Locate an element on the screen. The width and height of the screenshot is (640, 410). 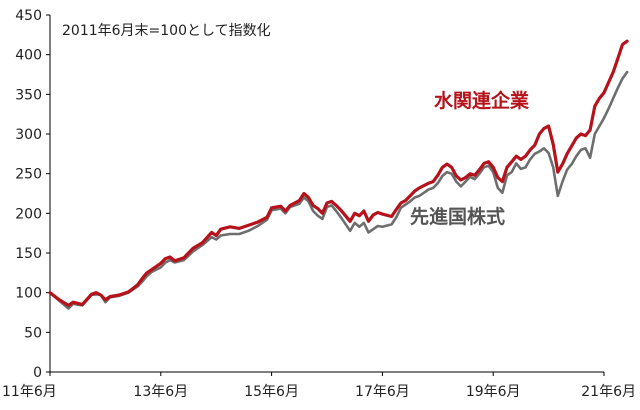
series-label-developed: 先進国株式 is located at coordinates (457, 216).